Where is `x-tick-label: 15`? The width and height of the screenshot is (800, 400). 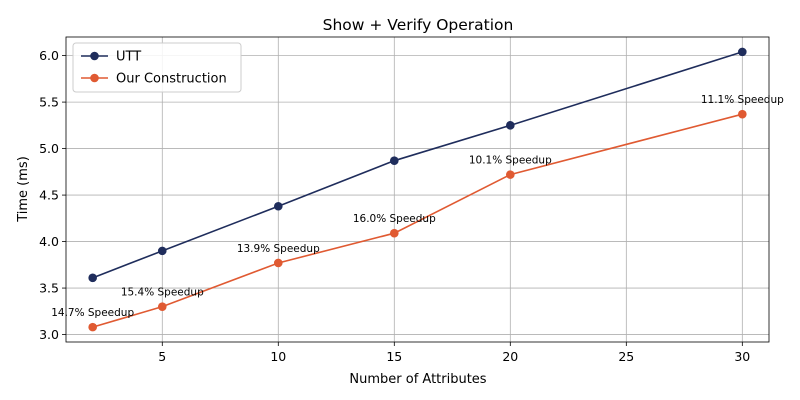
x-tick-label: 15 is located at coordinates (394, 356).